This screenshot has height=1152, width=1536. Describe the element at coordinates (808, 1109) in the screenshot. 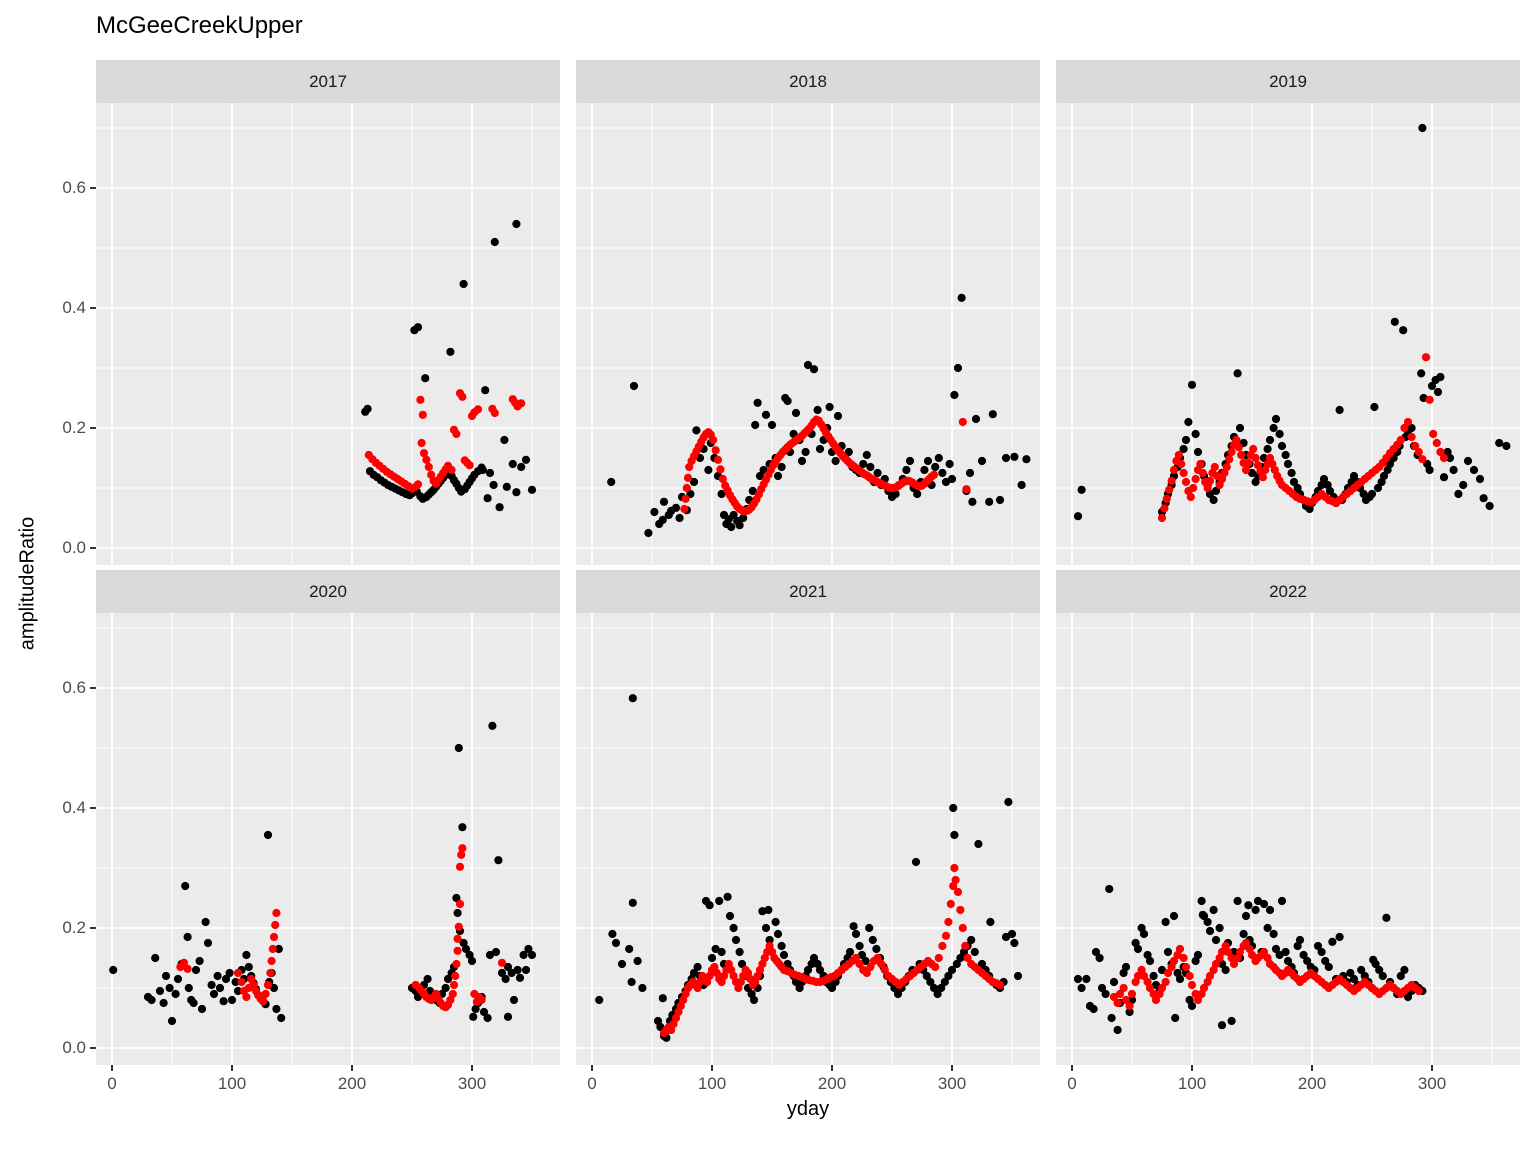

I see `x-axis-title: yday` at that location.